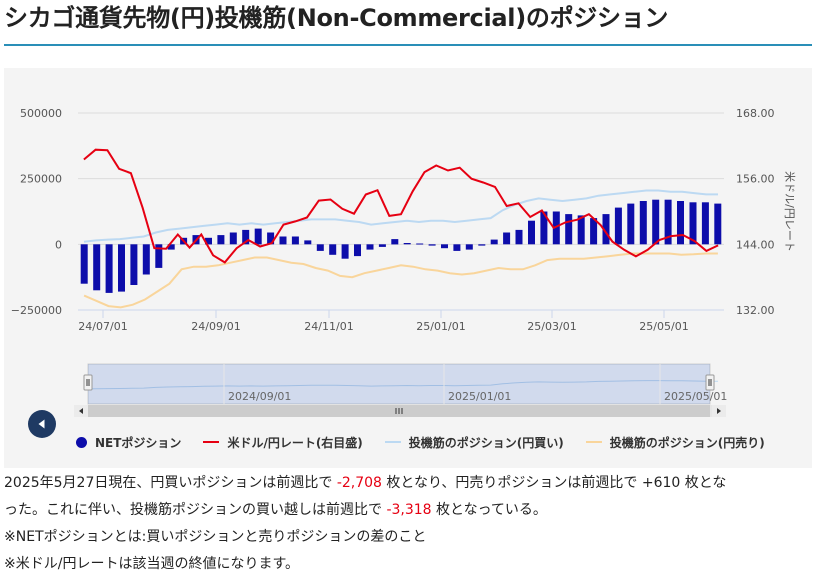 The height and width of the screenshot is (580, 816). Describe the element at coordinates (336, 18) in the screenshot. I see `page-title: シカゴ通貨先物(円)投機筋(Non-Commercial)のポジション` at that location.